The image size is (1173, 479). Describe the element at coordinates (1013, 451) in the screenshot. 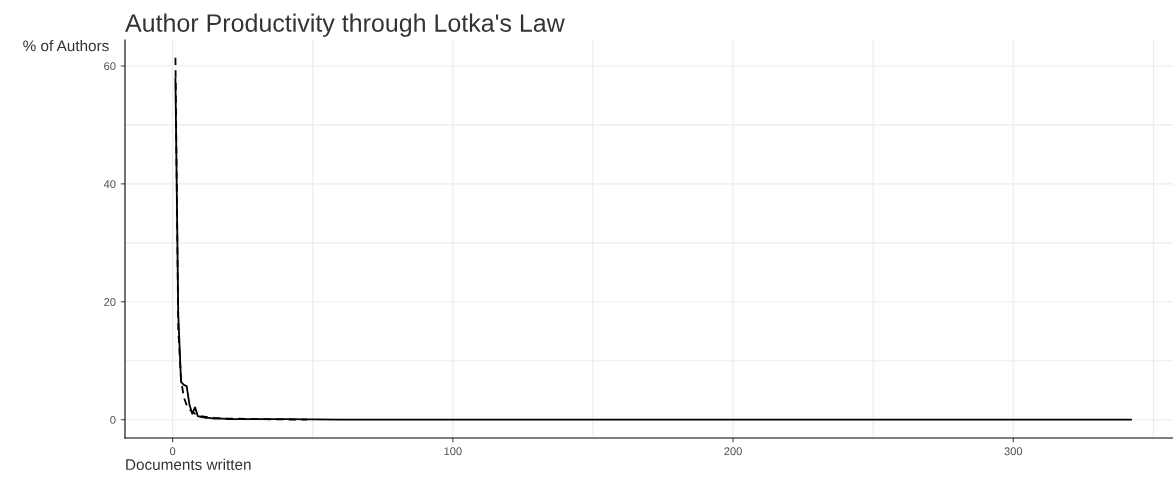

I see `x-tick-label: 300` at that location.